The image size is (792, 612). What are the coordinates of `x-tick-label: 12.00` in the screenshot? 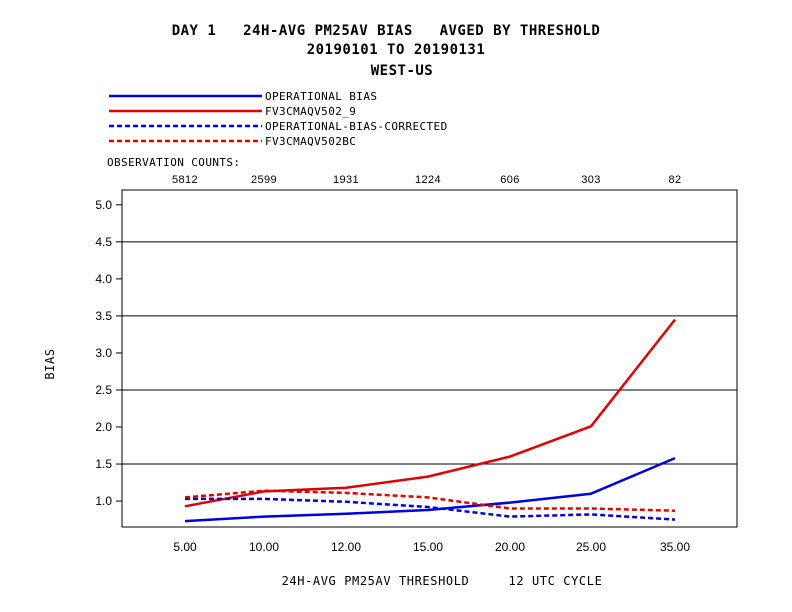 It's located at (346, 547).